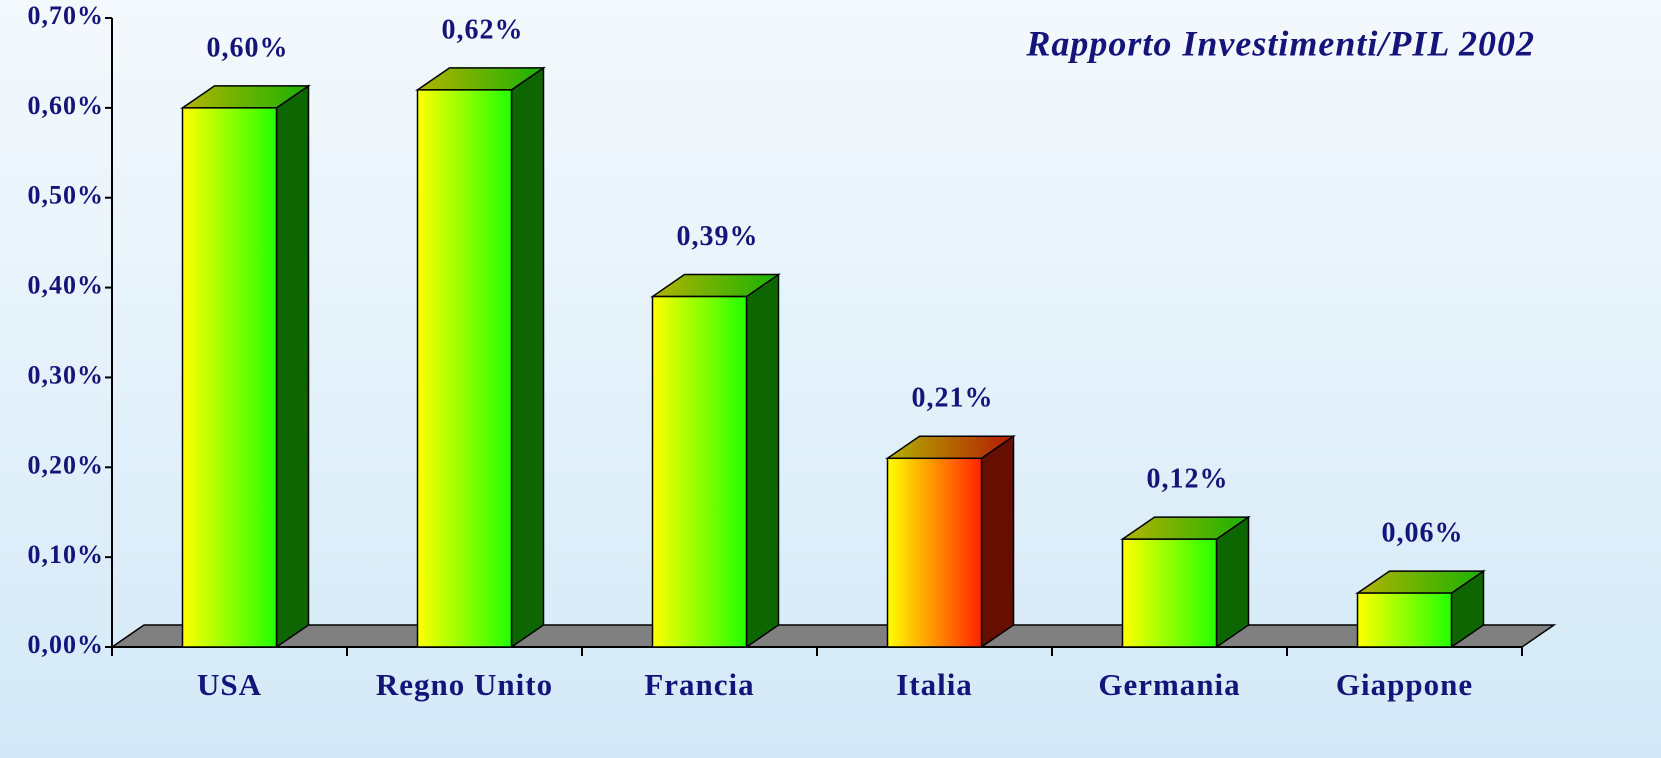  I want to click on data-label: 0,06%, so click(1423, 533).